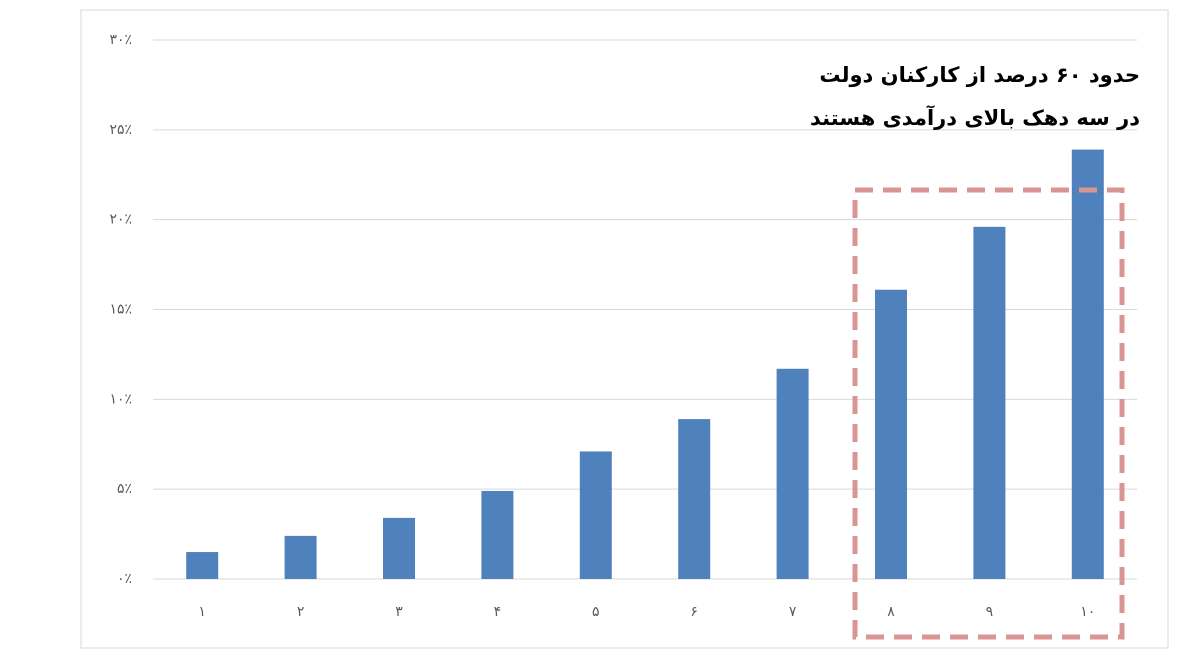 The height and width of the screenshot is (655, 1200). What do you see at coordinates (124, 489) in the screenshot?
I see `y-tick-label: ۵٪` at bounding box center [124, 489].